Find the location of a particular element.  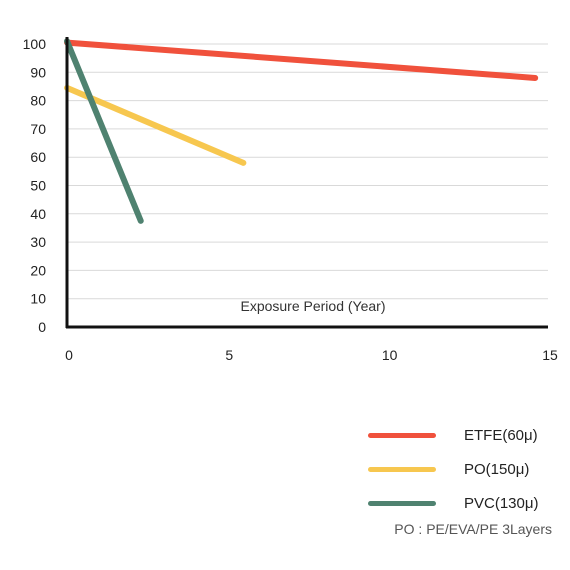

y-tick-label-20: 20 is located at coordinates (38, 270).